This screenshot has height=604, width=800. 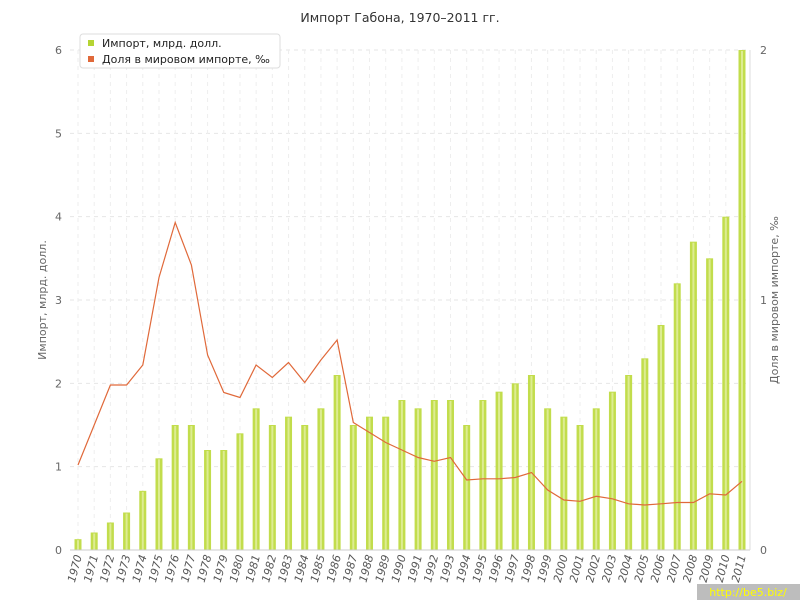 I want to click on watermark-background, so click(x=748, y=592).